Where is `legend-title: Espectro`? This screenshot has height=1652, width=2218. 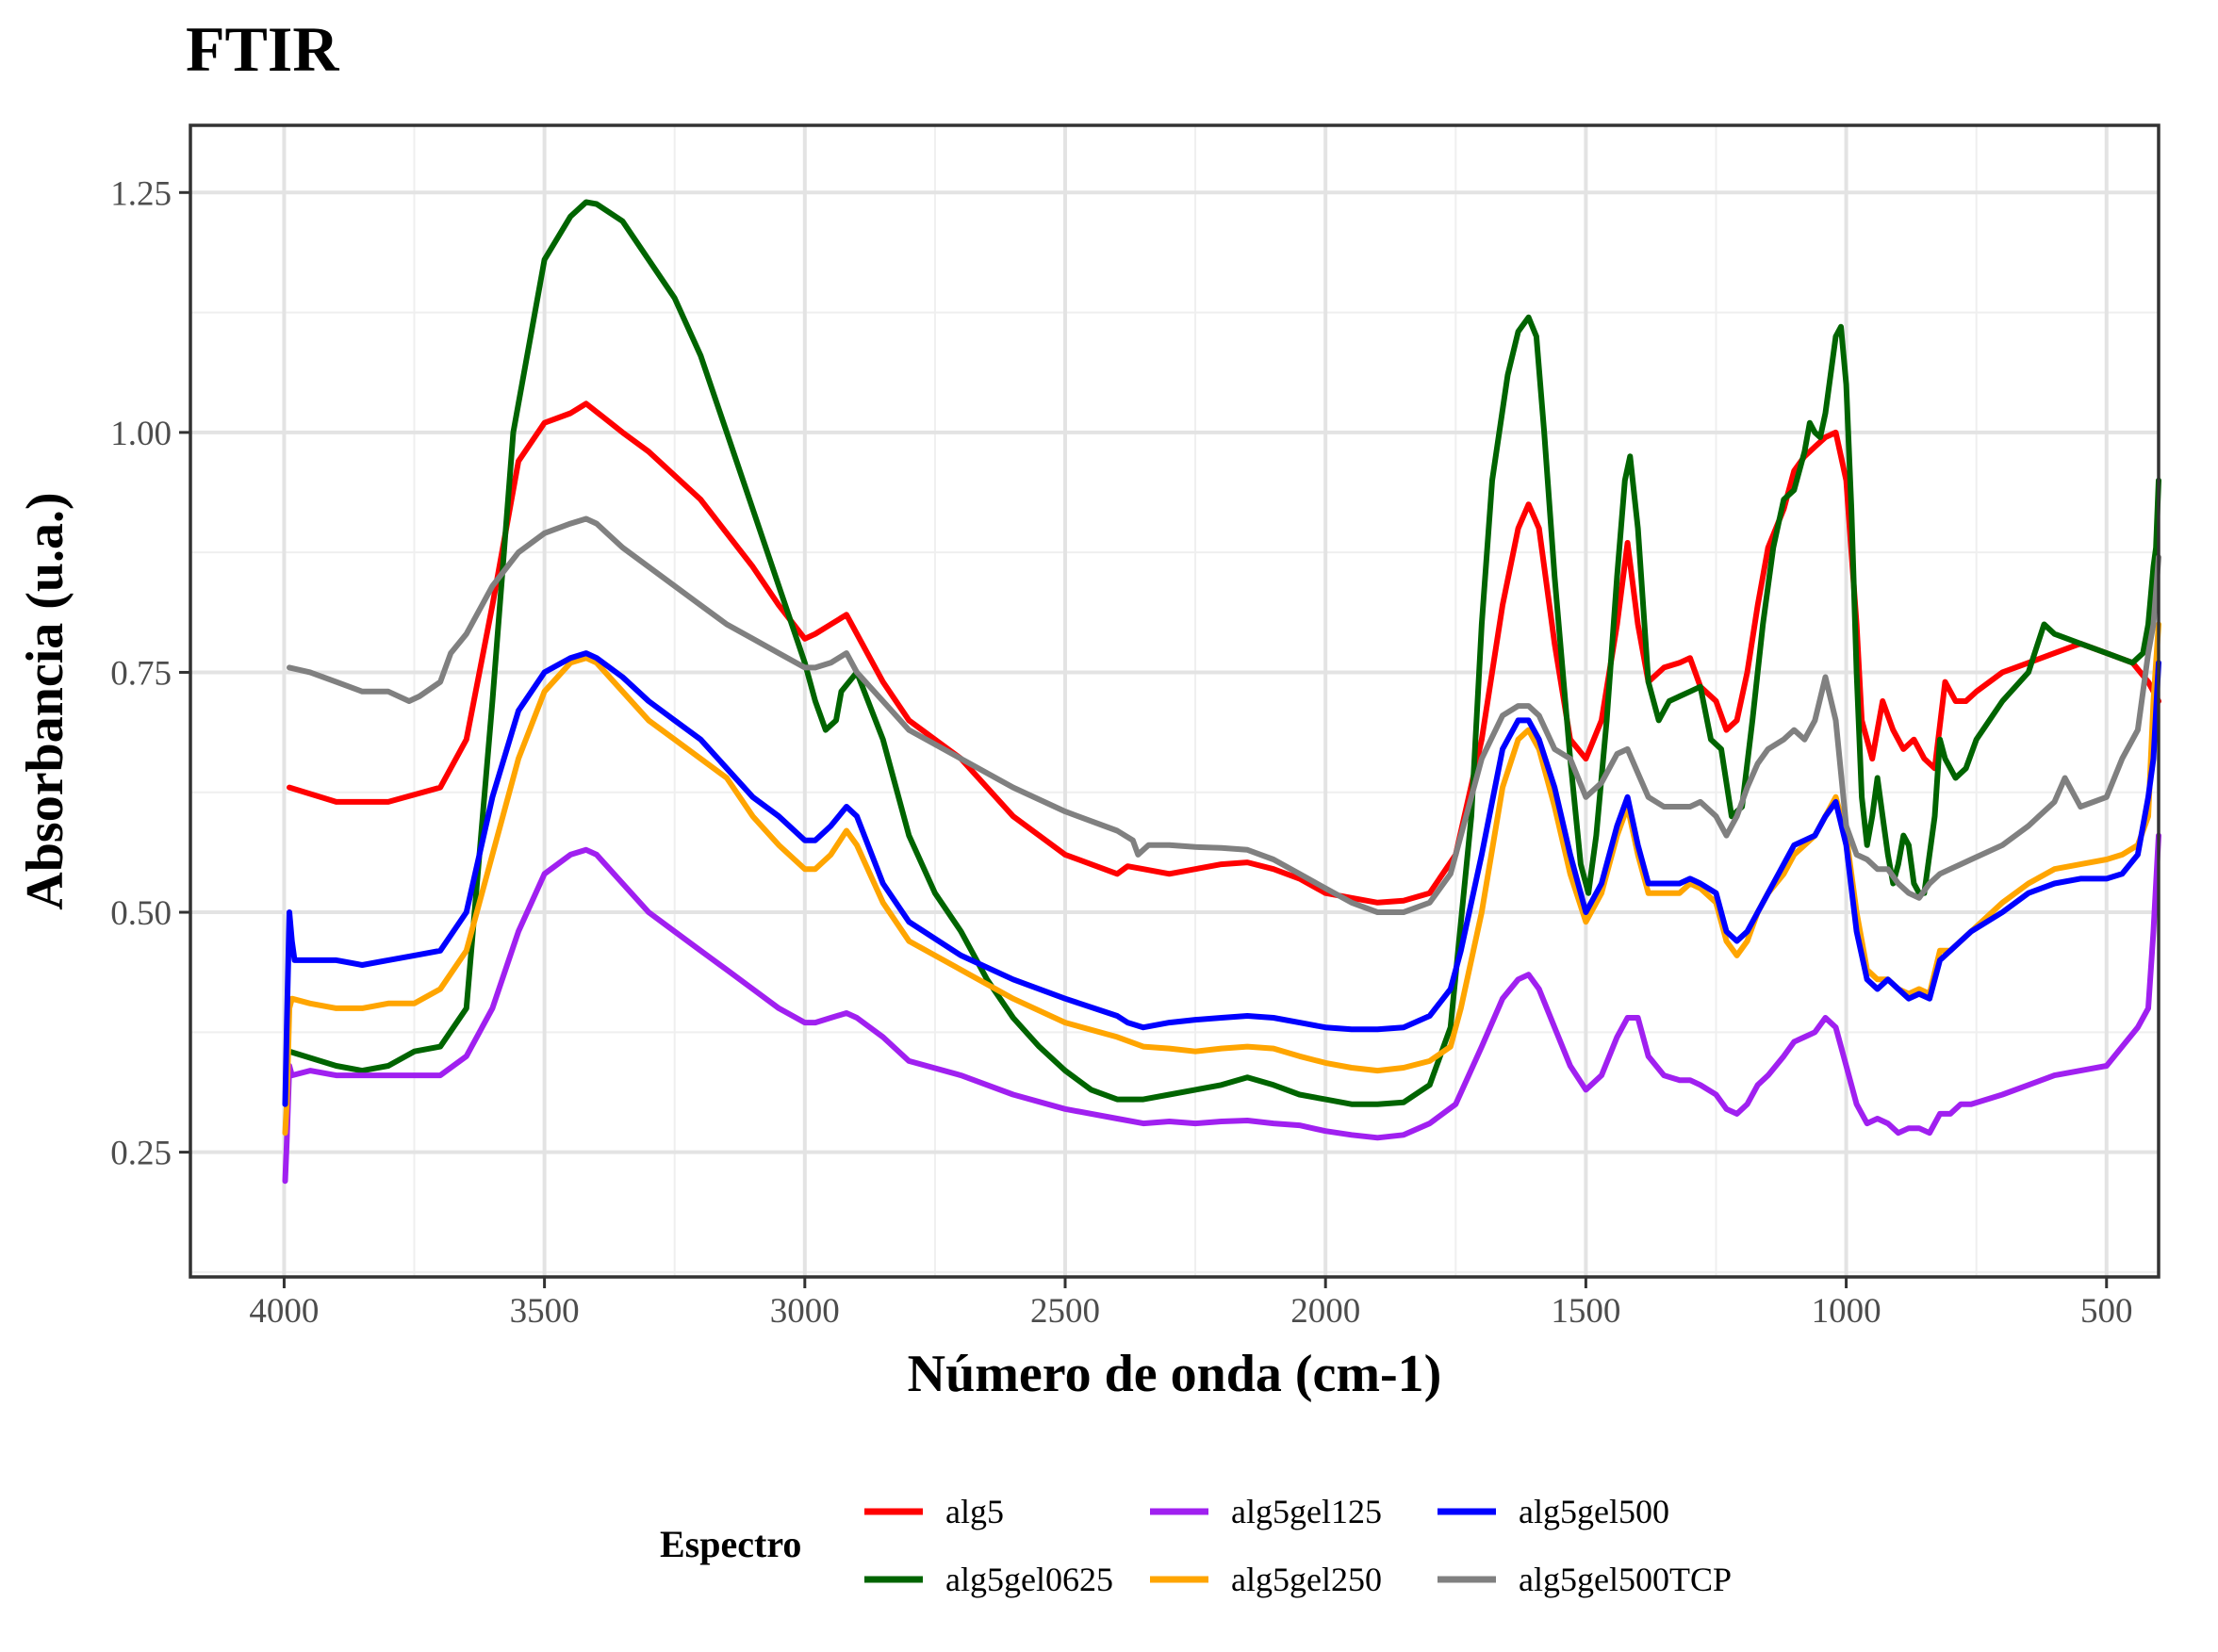 legend-title: Espectro is located at coordinates (730, 1544).